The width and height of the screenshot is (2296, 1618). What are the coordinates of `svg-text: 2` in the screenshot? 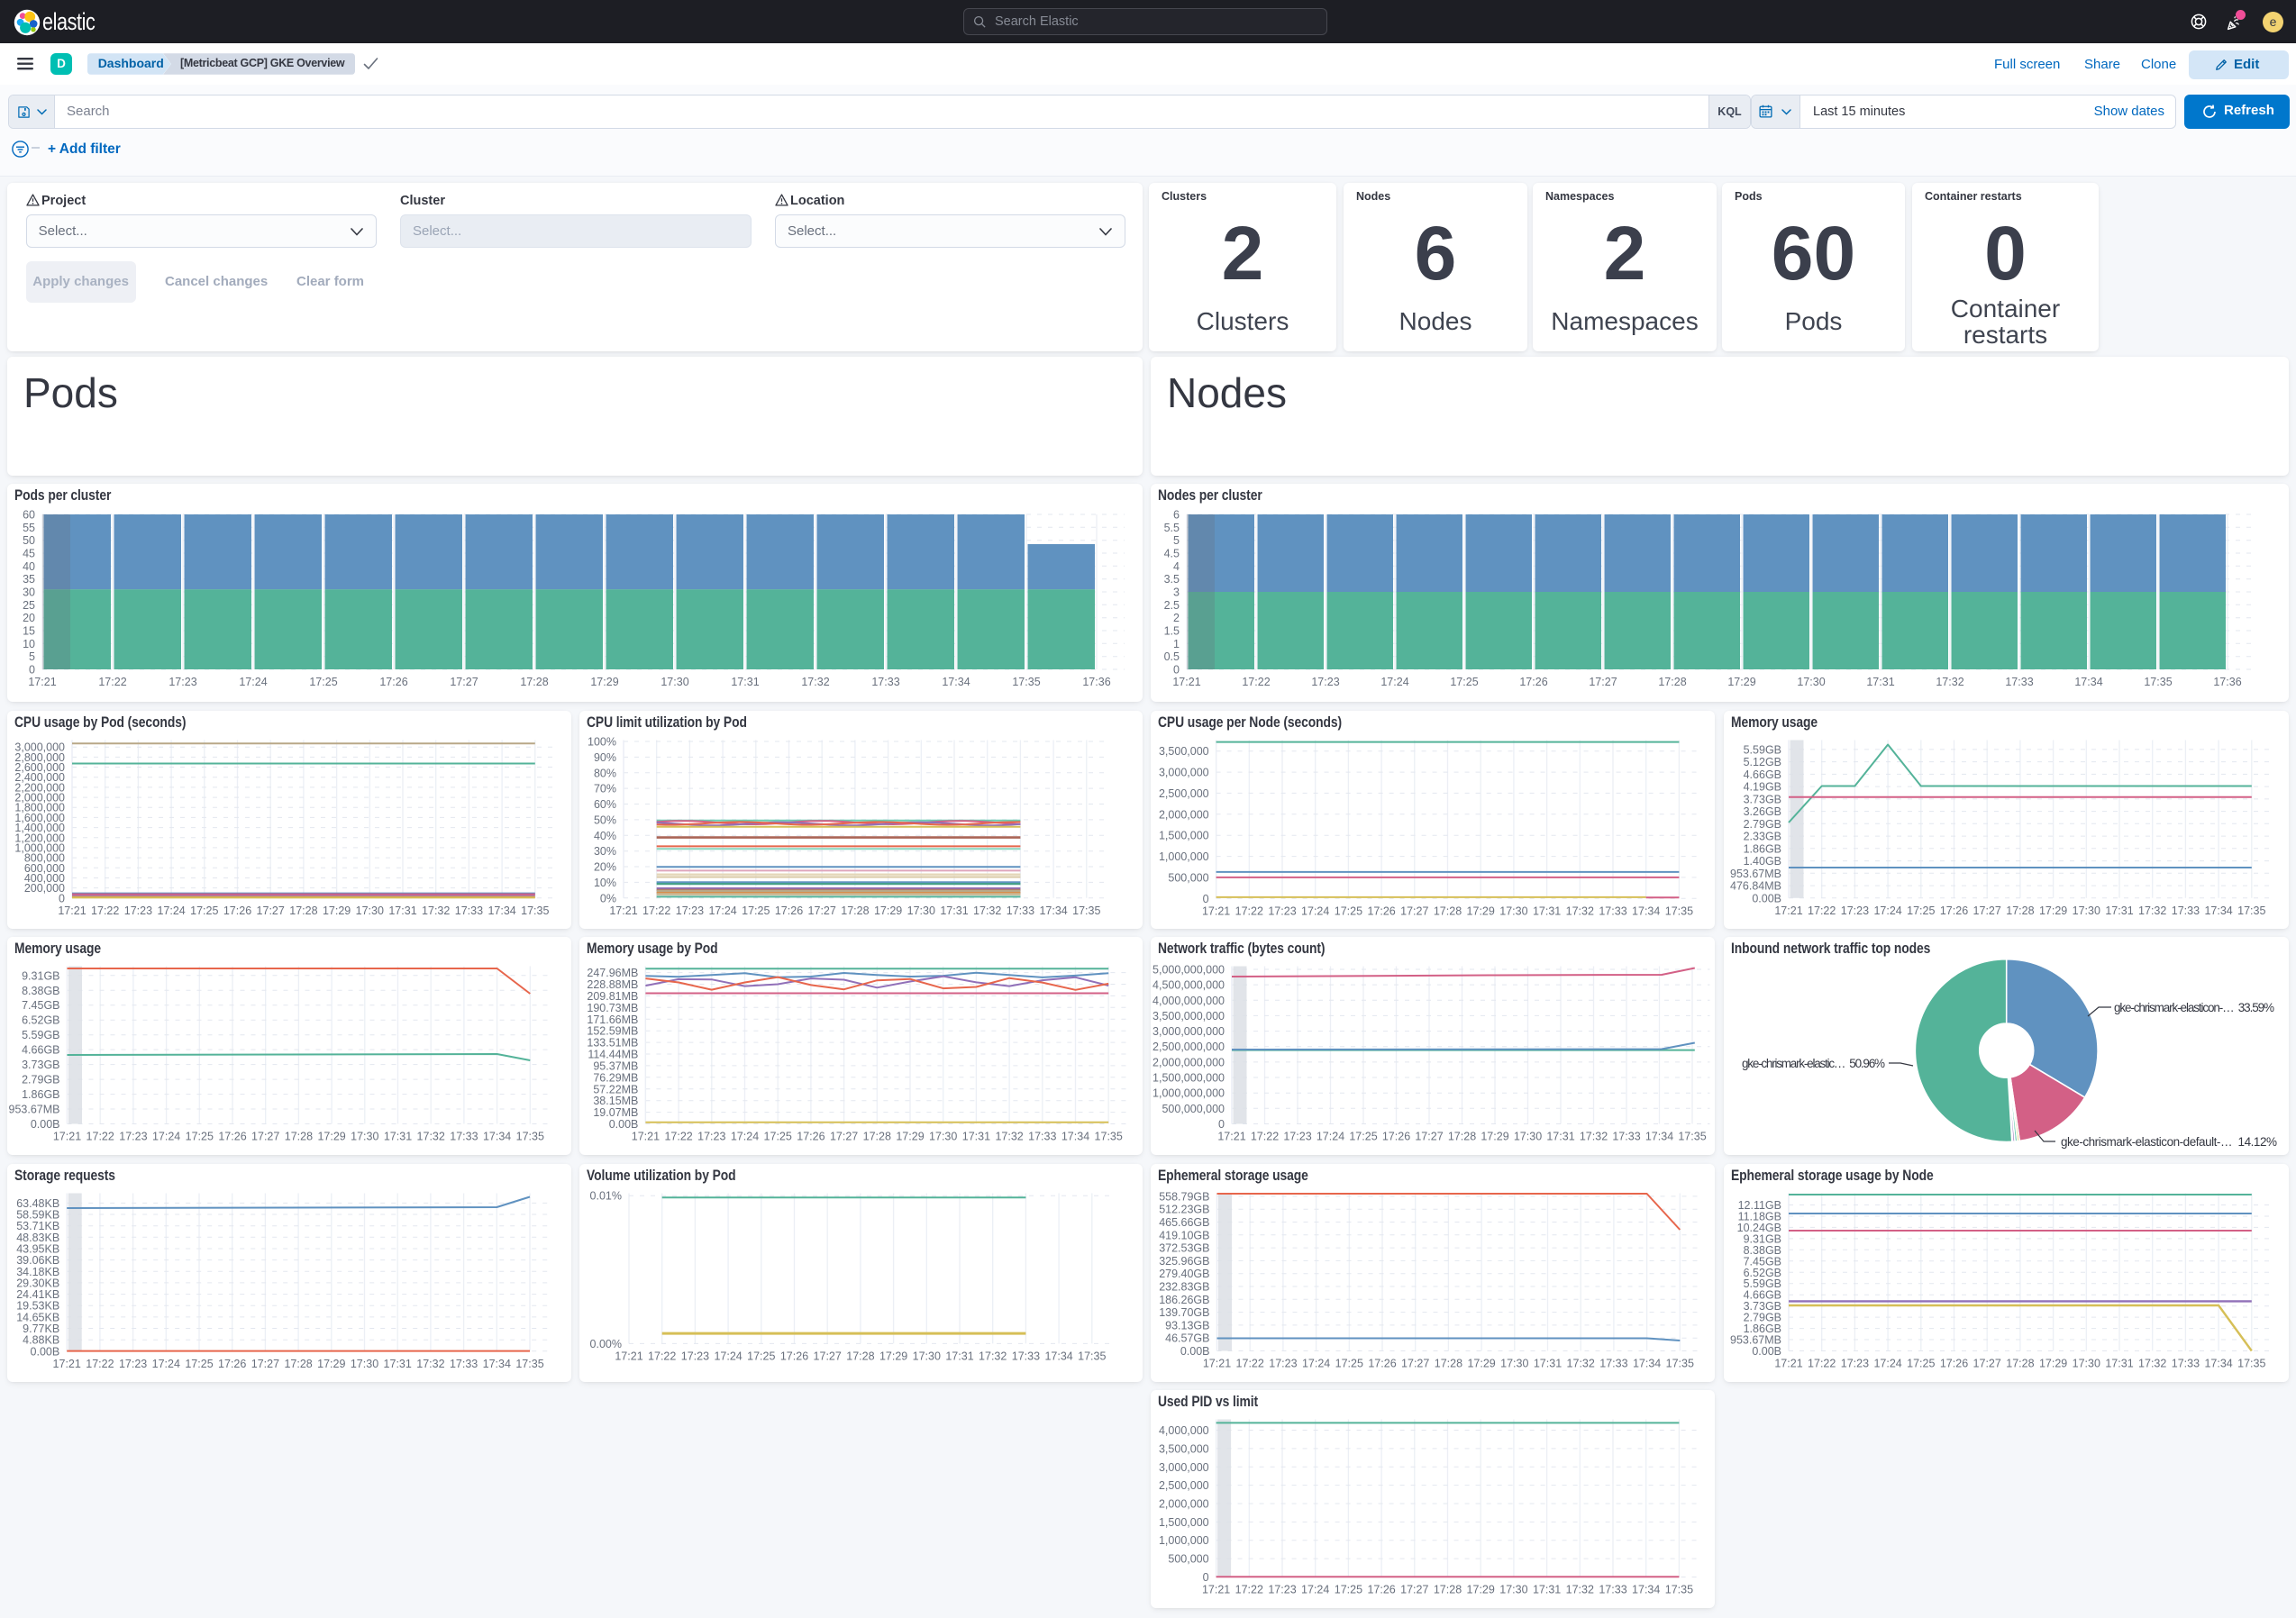 It's located at (1177, 618).